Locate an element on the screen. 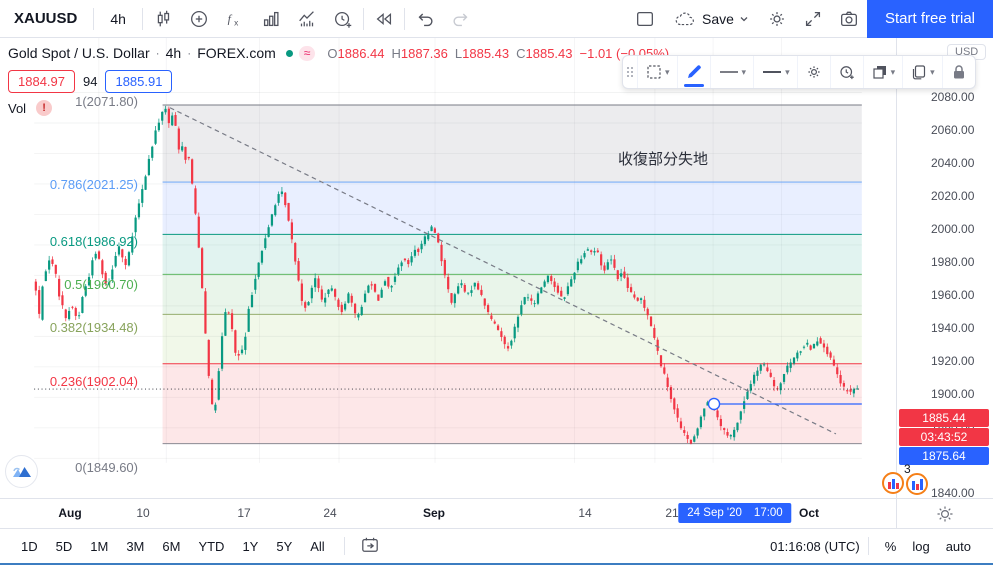  legend-interval: 4h is located at coordinates (173, 53).